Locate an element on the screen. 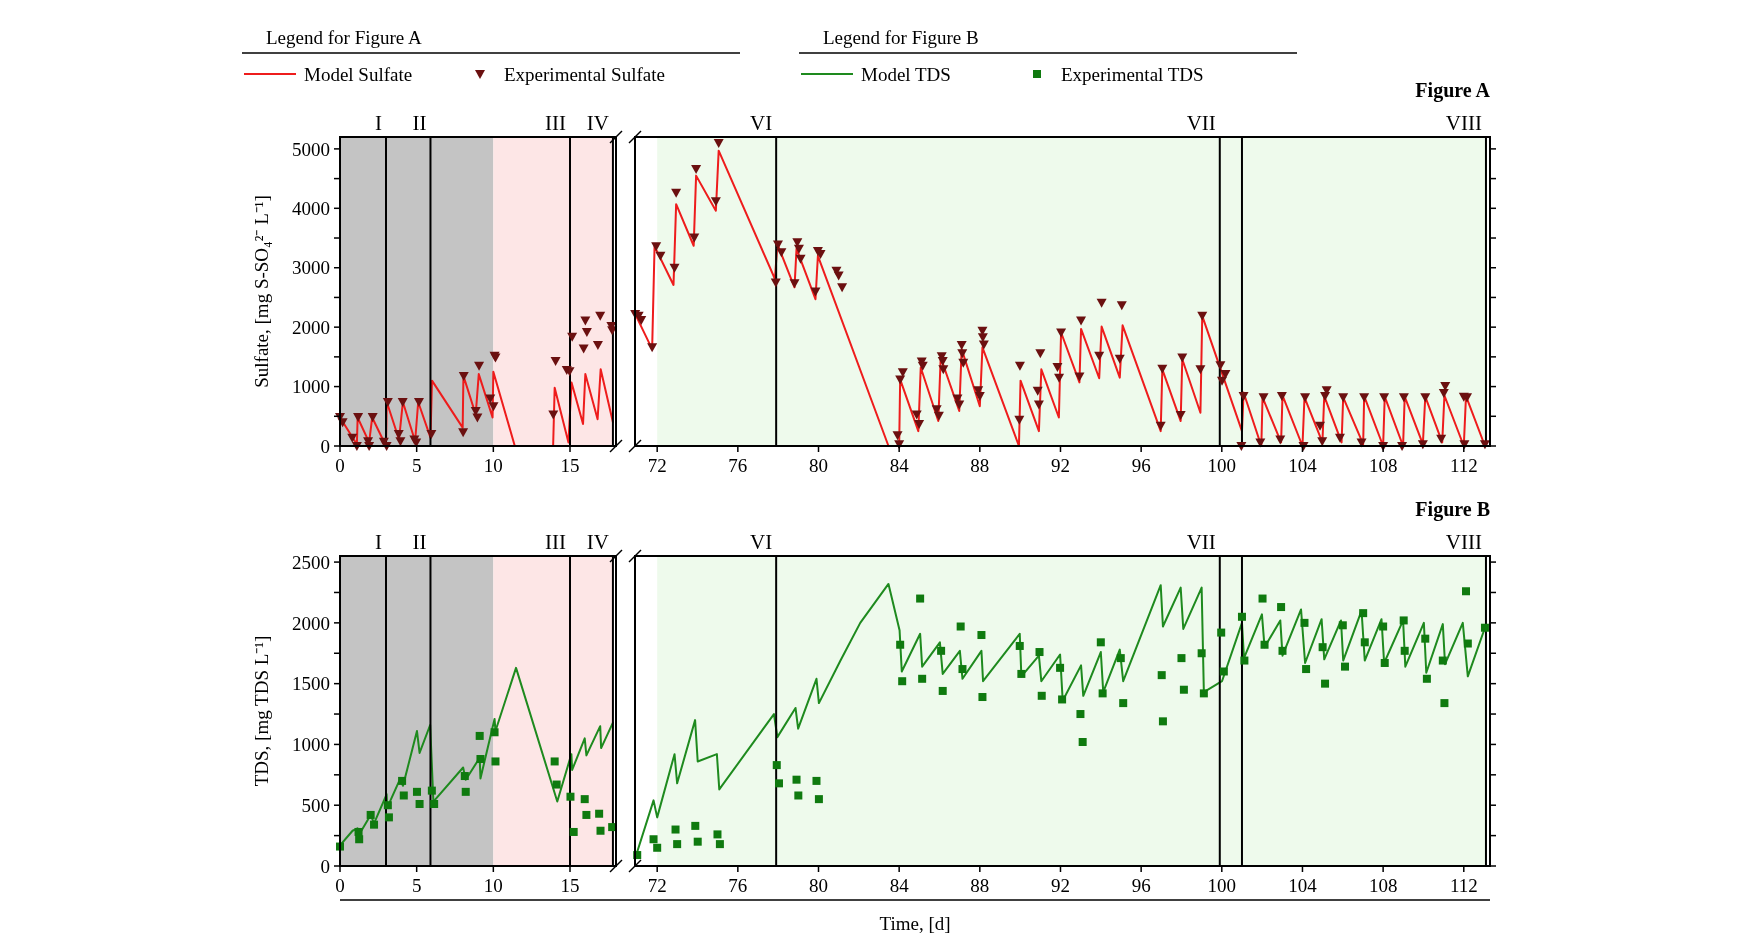 The height and width of the screenshot is (948, 1738). legend-title: Legend for Figure A is located at coordinates (344, 37).